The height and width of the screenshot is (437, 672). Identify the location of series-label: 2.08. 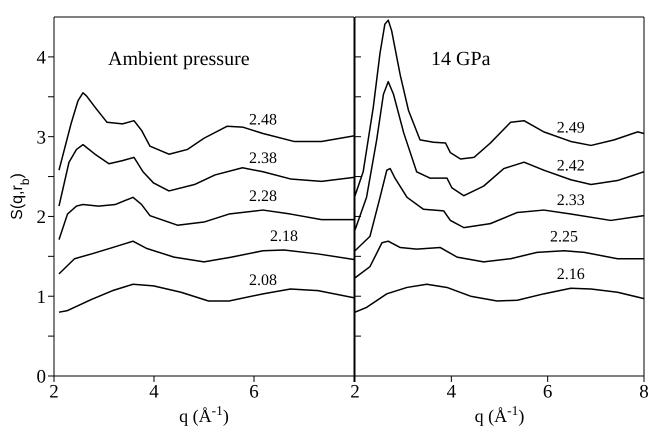
(263, 280).